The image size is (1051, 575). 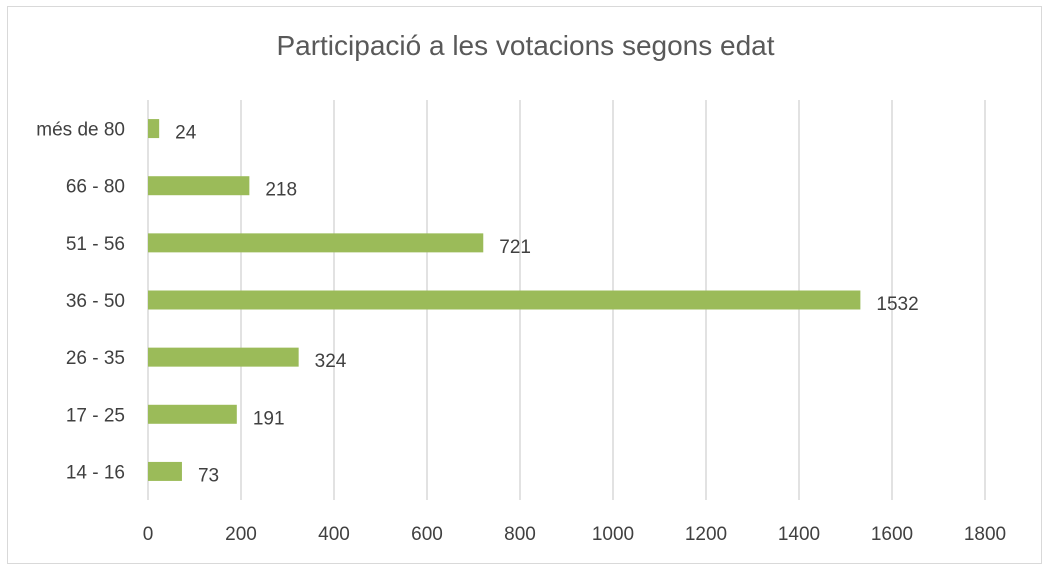 What do you see at coordinates (95, 187) in the screenshot?
I see `category-label: 66 - 80` at bounding box center [95, 187].